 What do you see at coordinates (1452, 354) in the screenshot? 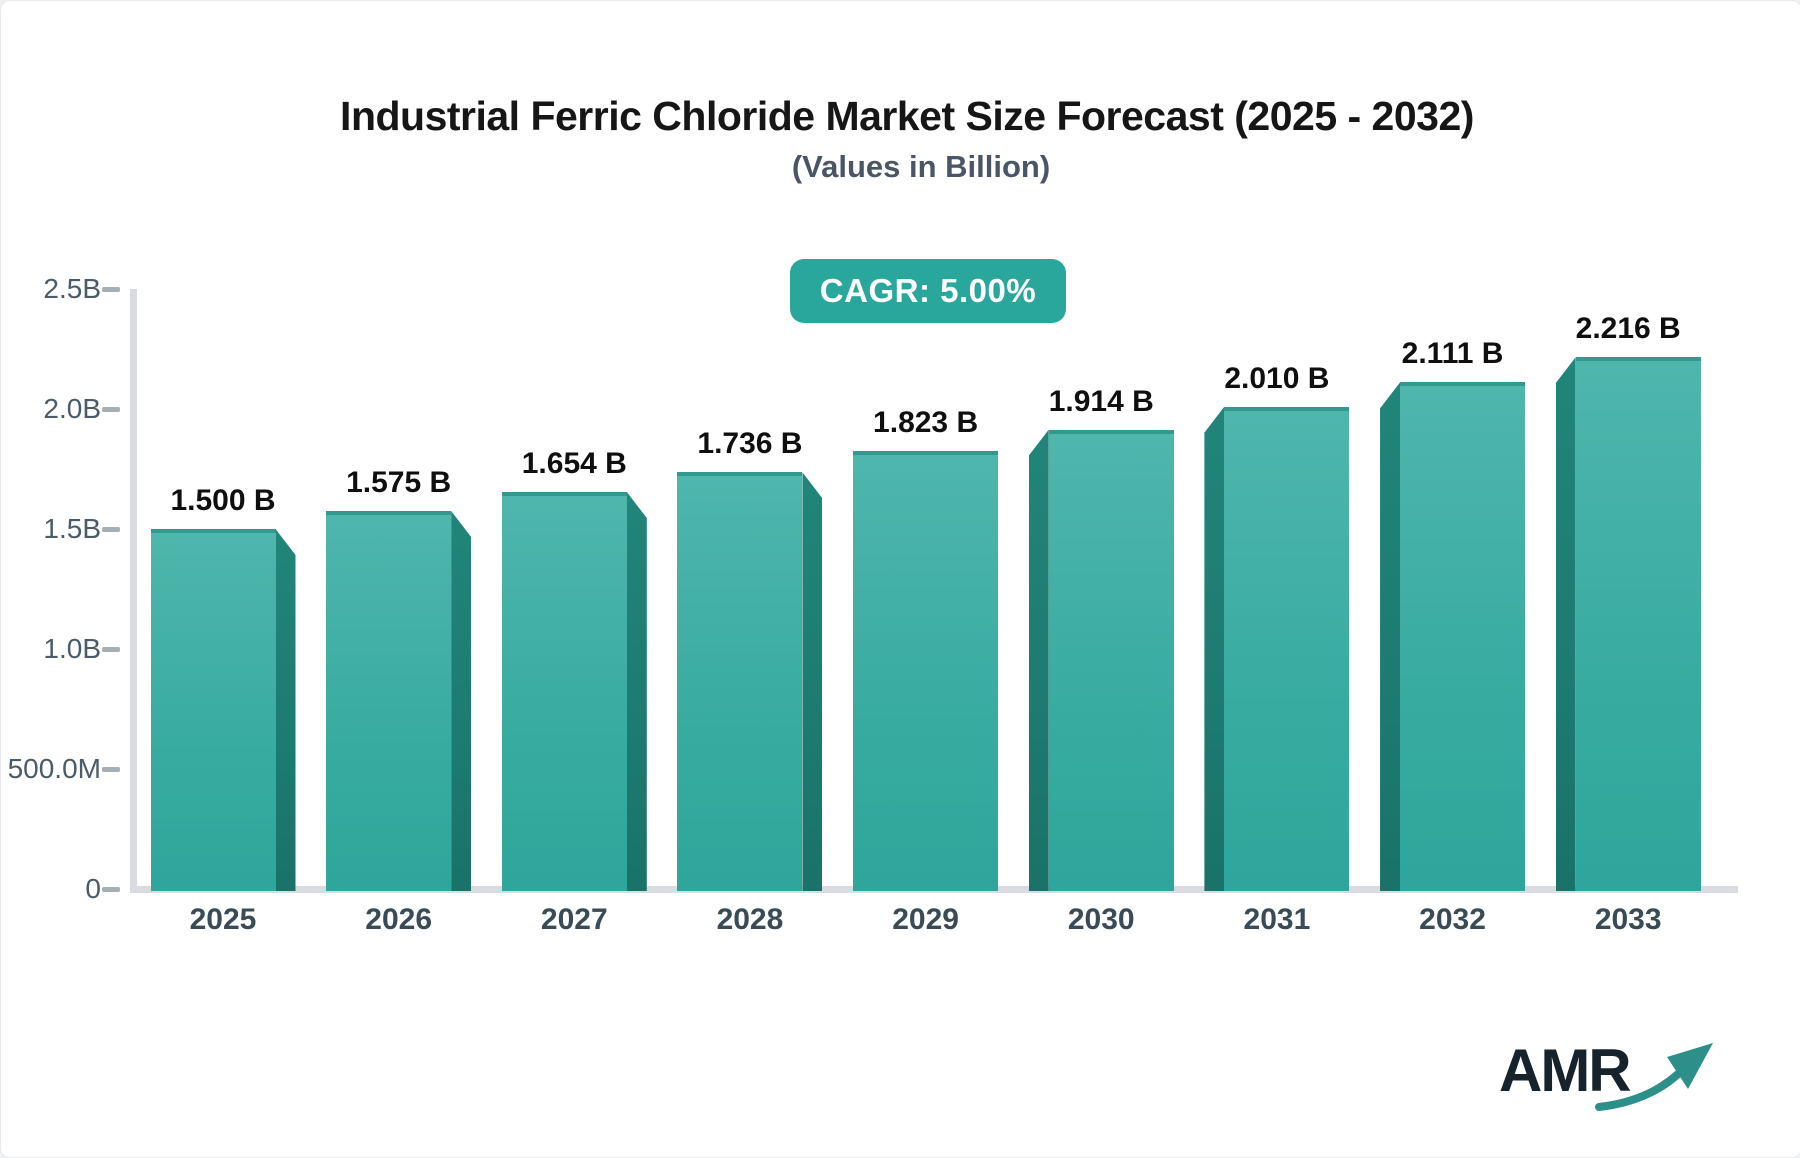
I see `bar-value-label: 2.111 B` at bounding box center [1452, 354].